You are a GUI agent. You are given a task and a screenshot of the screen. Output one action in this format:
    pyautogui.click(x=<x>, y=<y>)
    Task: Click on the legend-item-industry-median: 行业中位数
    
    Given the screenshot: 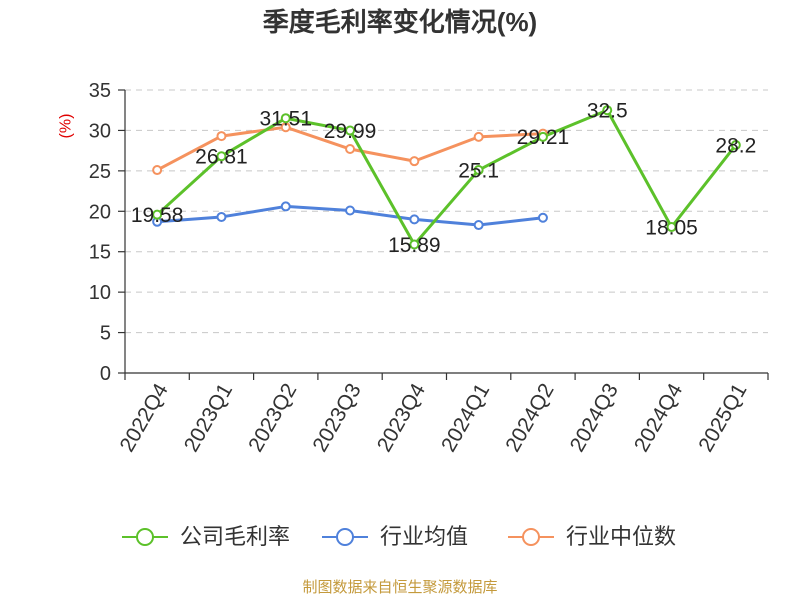 What is the action you would take?
    pyautogui.click(x=592, y=537)
    